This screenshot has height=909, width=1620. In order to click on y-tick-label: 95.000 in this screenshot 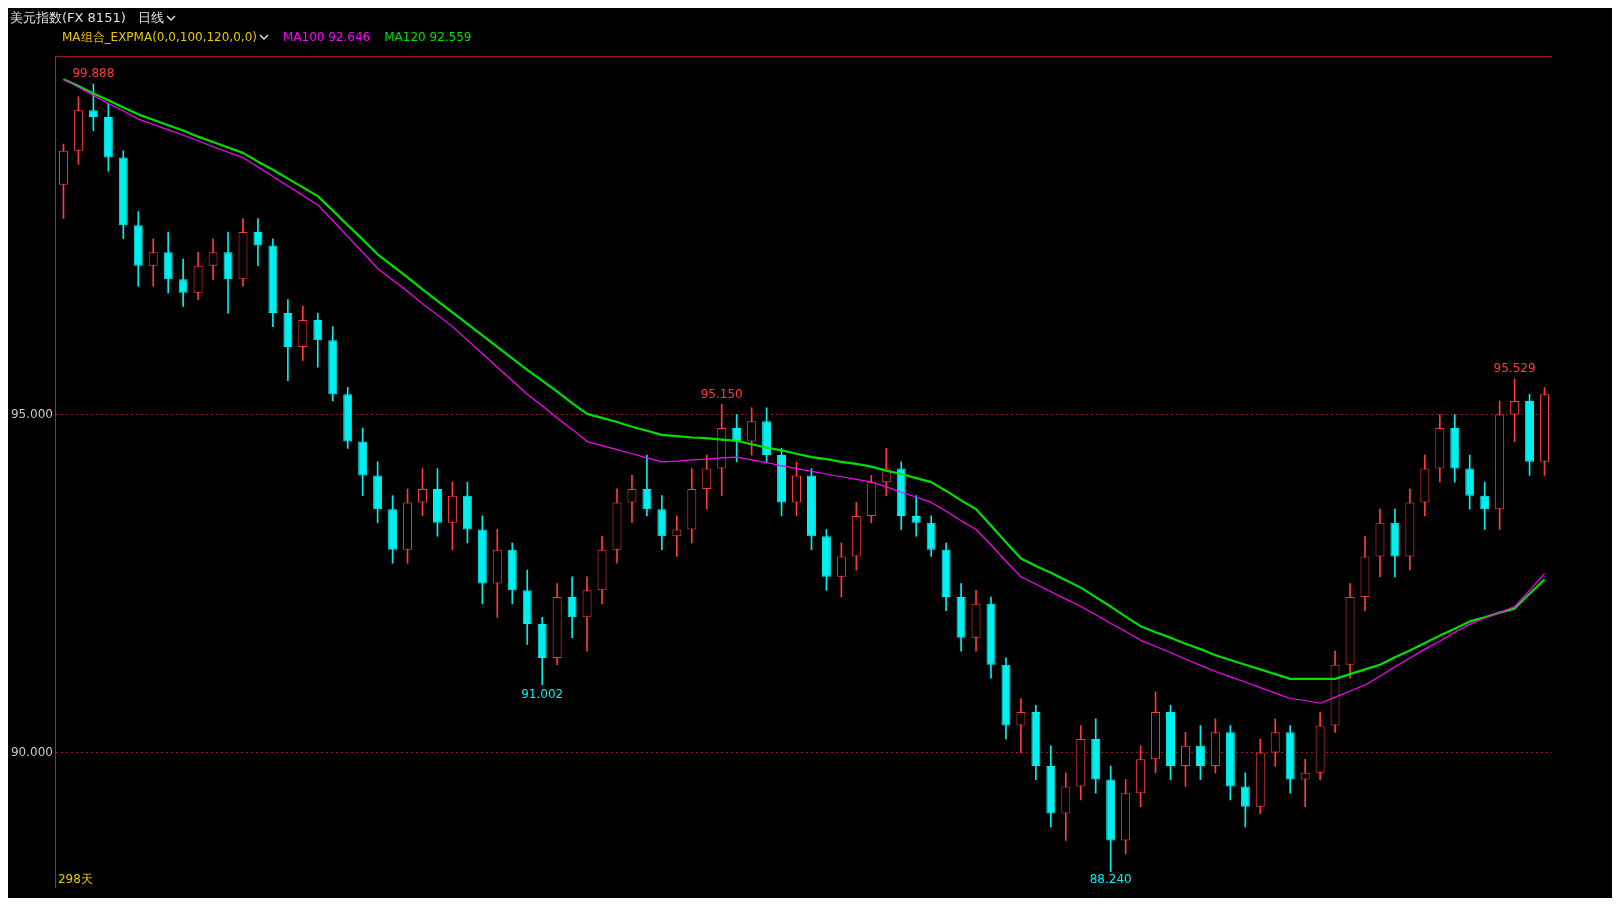, I will do `click(31, 413)`.